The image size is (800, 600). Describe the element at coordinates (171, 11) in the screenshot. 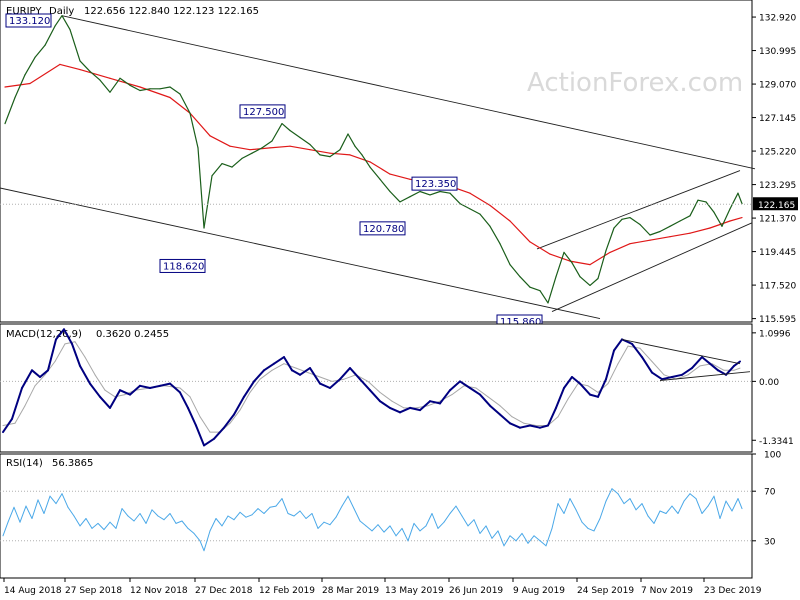

I see `price-ohlc: 122.656 122.840 122.123 122.165` at that location.